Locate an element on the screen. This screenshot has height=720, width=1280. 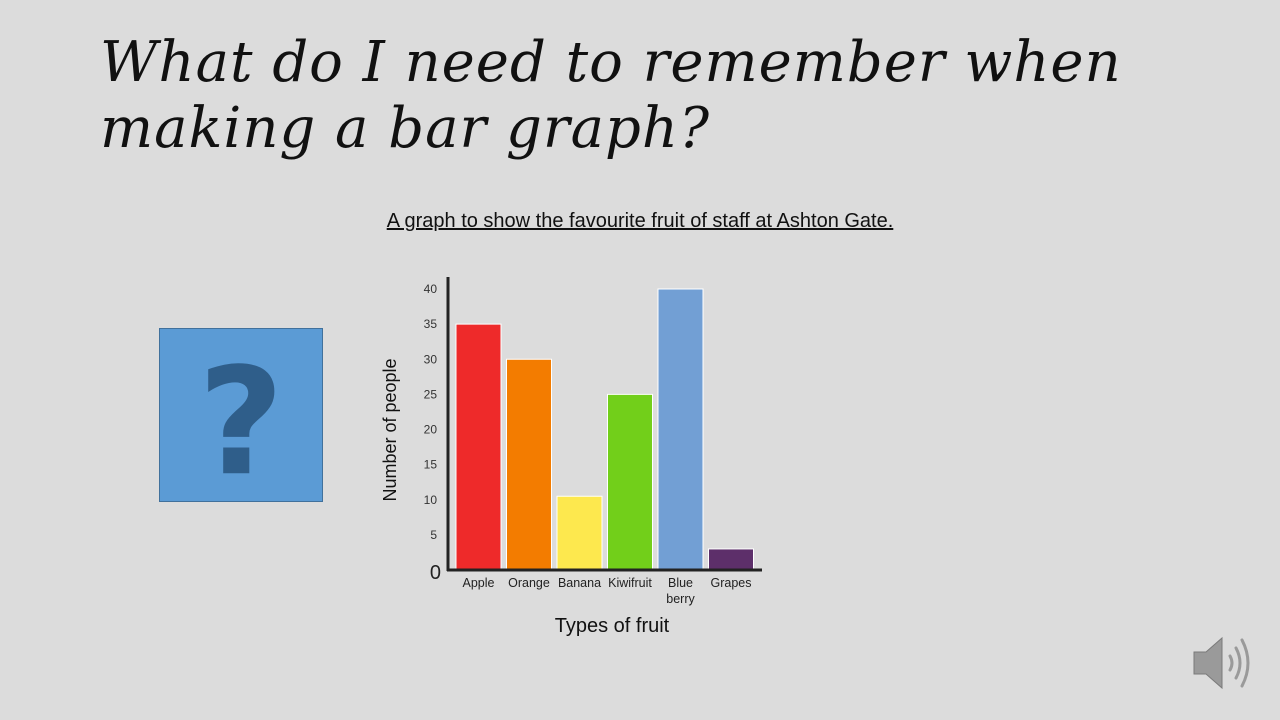
x-tick-label: Banana is located at coordinates (579, 583).